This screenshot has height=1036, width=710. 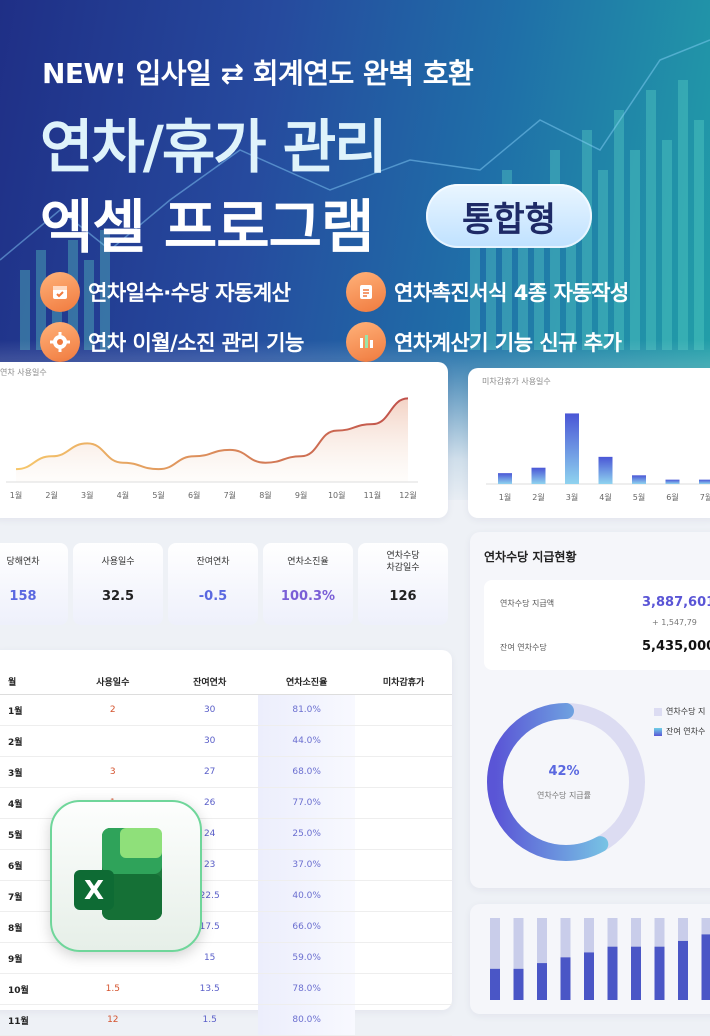 What do you see at coordinates (306, 681) in the screenshot?
I see `col-rate: 연차소진율` at bounding box center [306, 681].